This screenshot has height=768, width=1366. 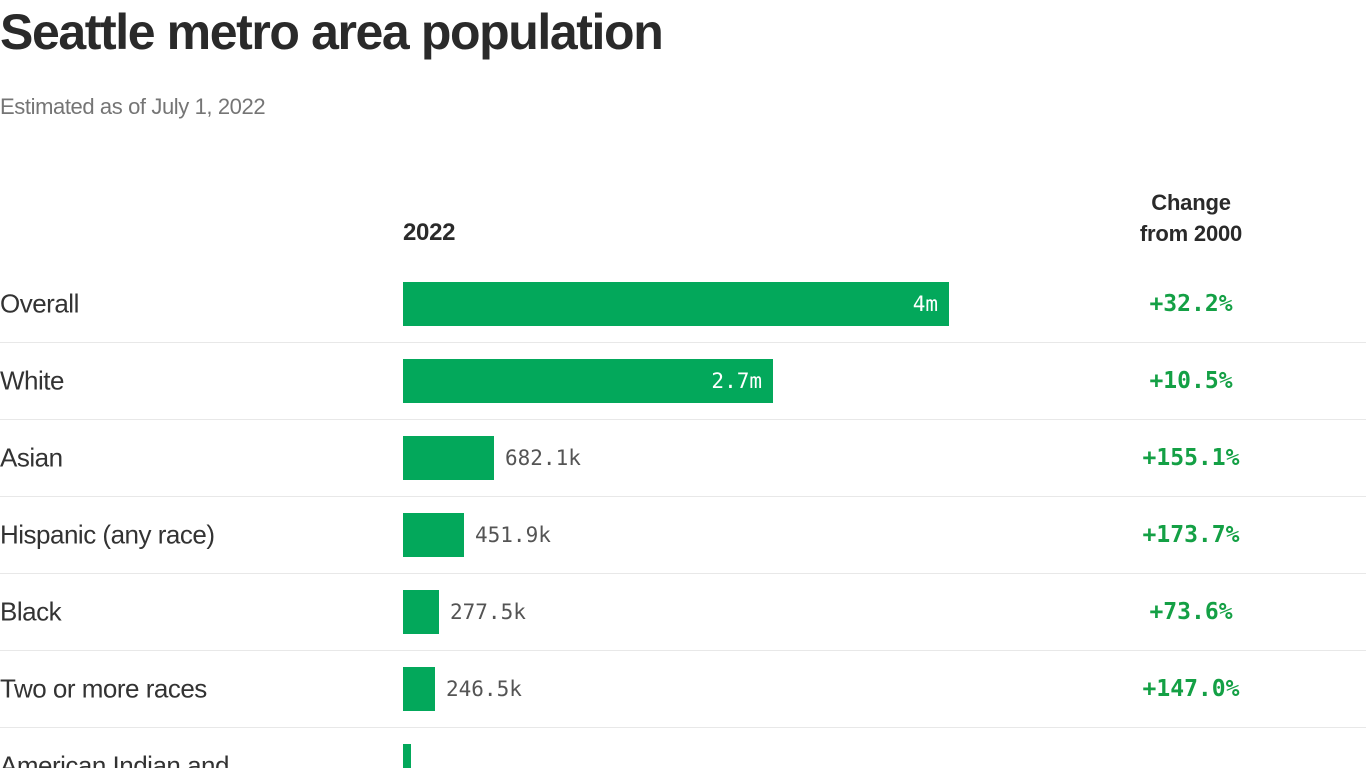 What do you see at coordinates (429, 232) in the screenshot?
I see `column-header-year: 2022` at bounding box center [429, 232].